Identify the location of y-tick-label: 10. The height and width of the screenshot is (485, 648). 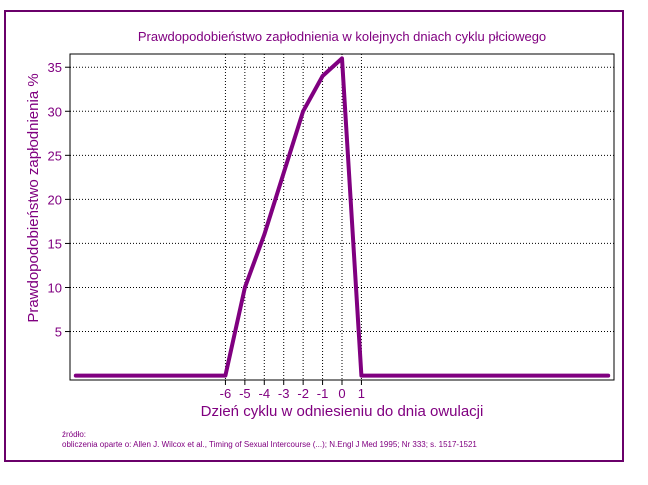
(55, 287).